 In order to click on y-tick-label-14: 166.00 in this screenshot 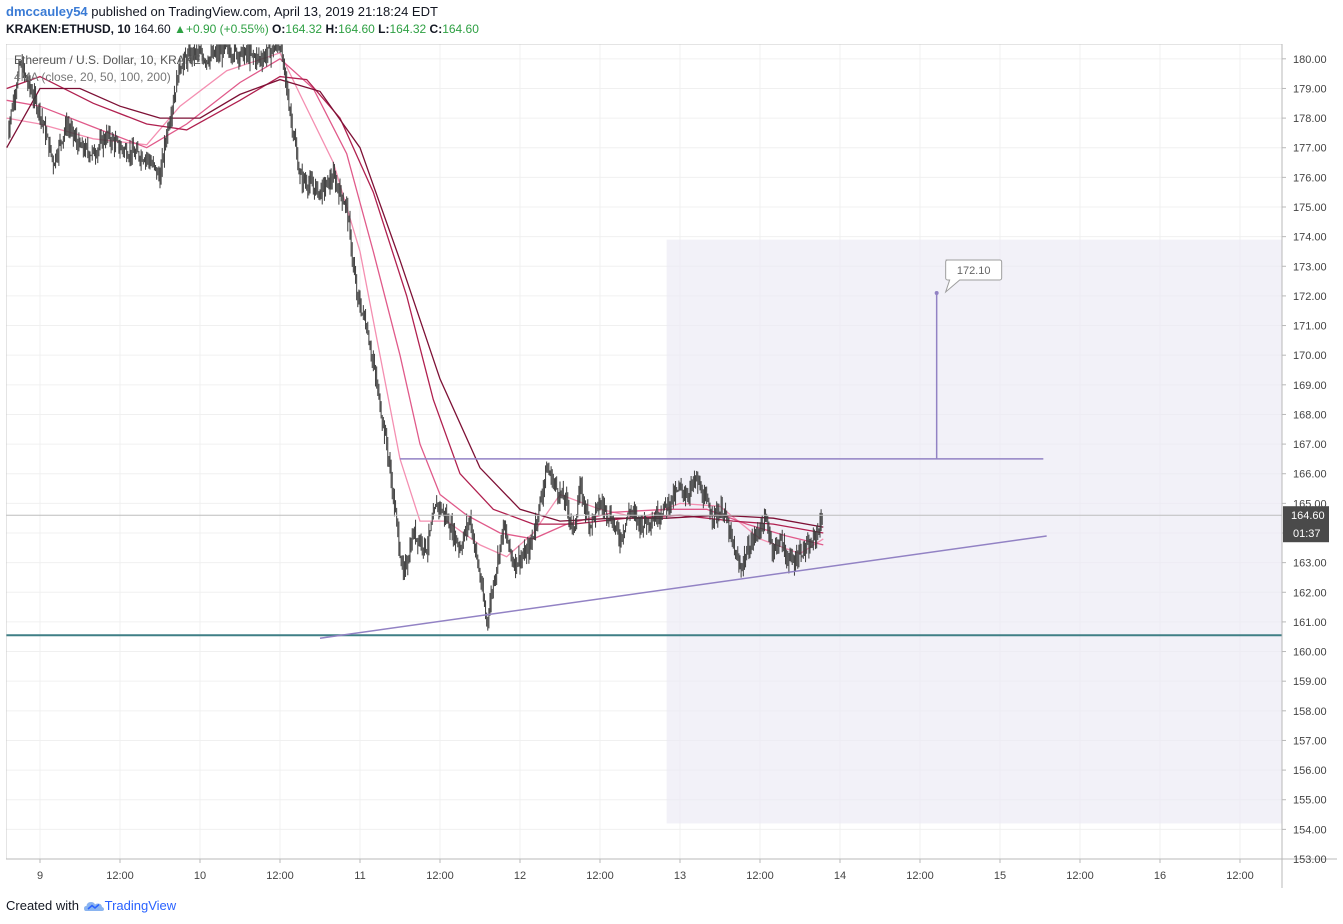, I will do `click(1310, 475)`.